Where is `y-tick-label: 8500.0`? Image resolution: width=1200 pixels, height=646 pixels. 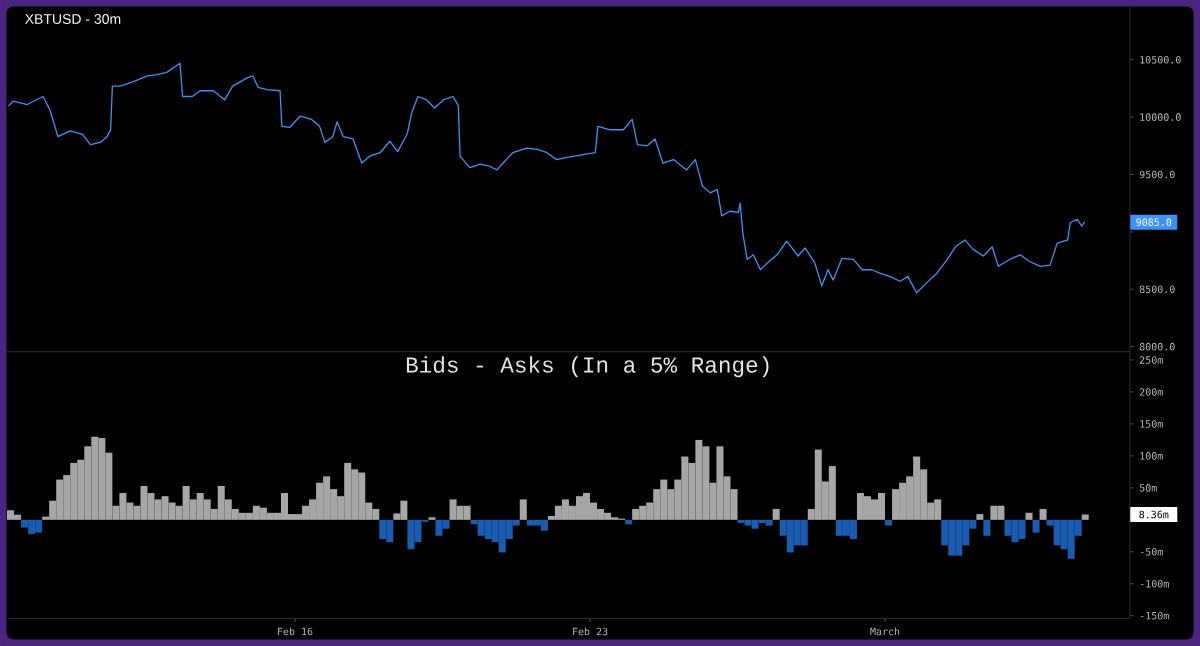 y-tick-label: 8500.0 is located at coordinates (1157, 289).